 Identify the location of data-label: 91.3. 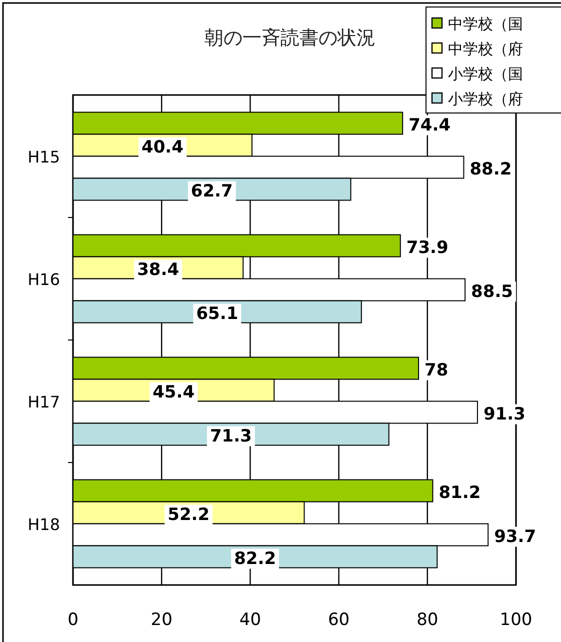
(504, 414).